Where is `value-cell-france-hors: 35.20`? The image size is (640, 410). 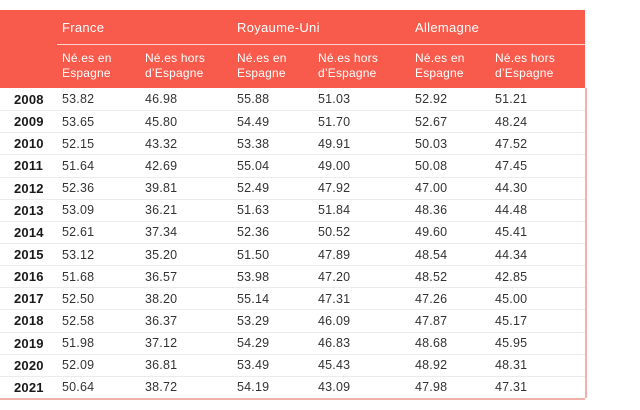 value-cell-france-hors: 35.20 is located at coordinates (161, 254).